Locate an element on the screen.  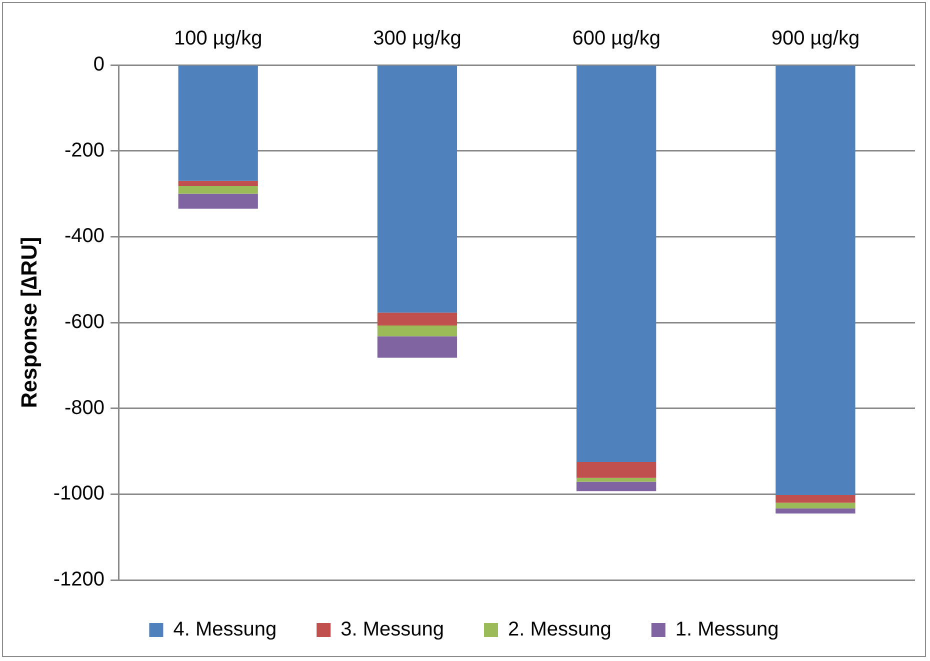
x-tick-label: 900 µg/kg is located at coordinates (815, 39).